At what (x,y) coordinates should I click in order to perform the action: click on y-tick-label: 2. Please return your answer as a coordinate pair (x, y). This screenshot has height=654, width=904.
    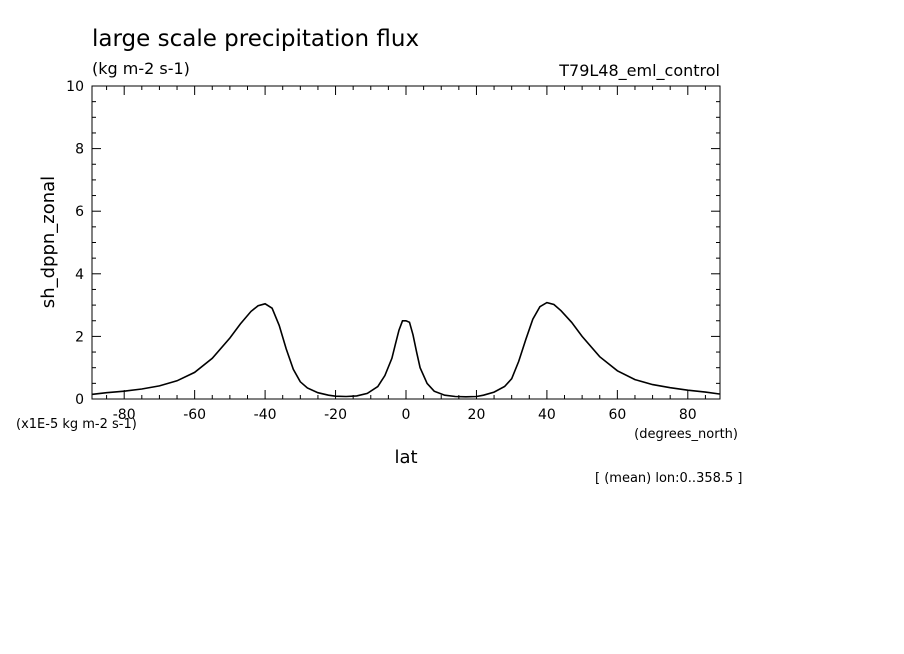
    Looking at the image, I should click on (79, 337).